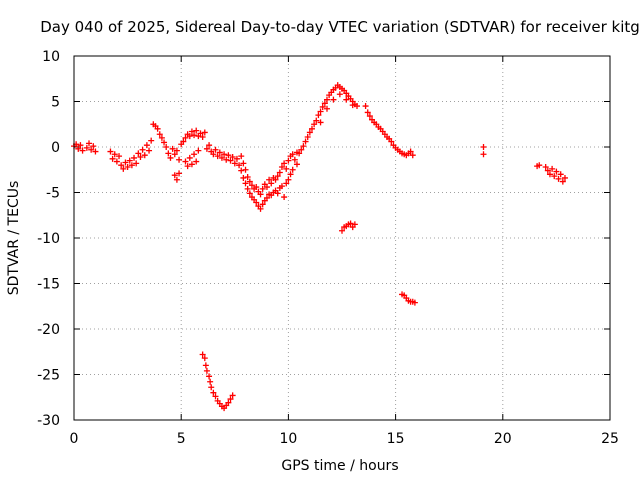 The image size is (640, 480). What do you see at coordinates (14, 238) in the screenshot?
I see `y-axis-label: SDTVAR / TECUs` at bounding box center [14, 238].